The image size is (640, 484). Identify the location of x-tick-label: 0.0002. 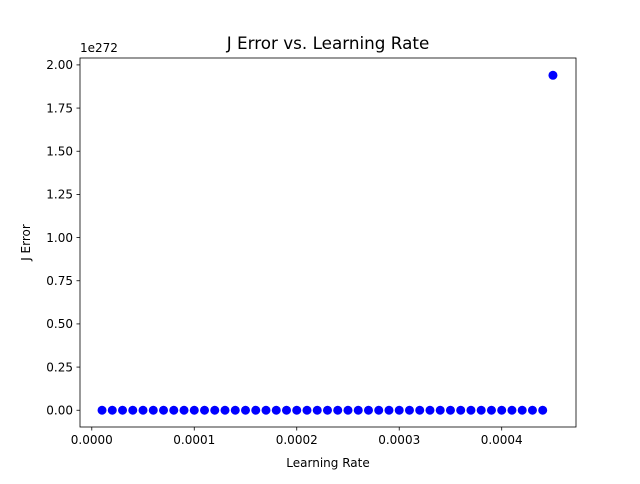
(297, 440).